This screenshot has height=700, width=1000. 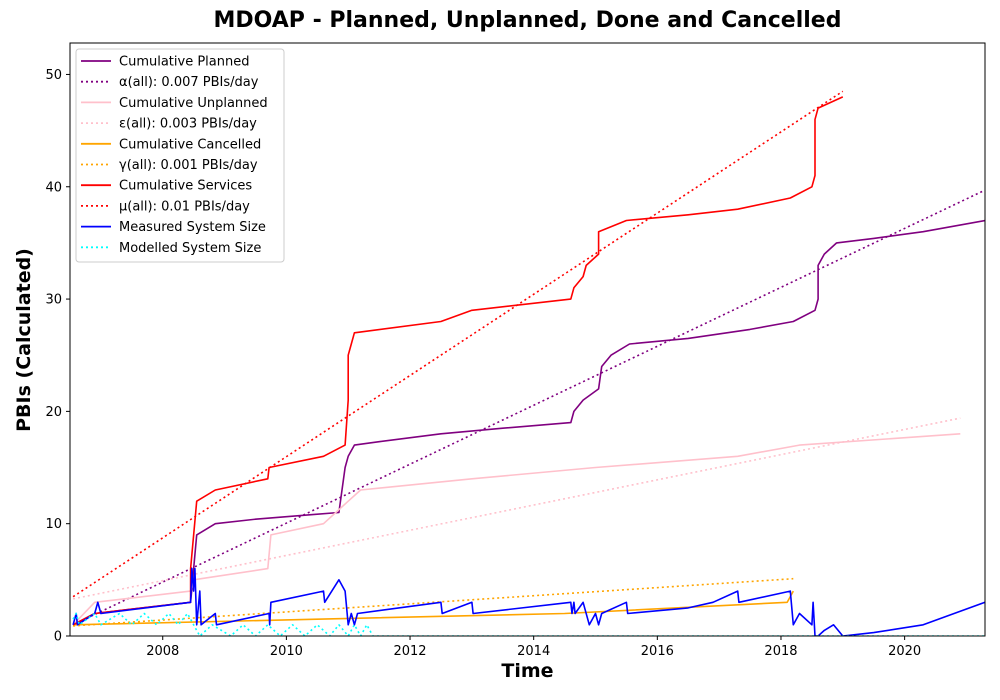 I want to click on x-tick-label-0: 2008, so click(x=162, y=651).